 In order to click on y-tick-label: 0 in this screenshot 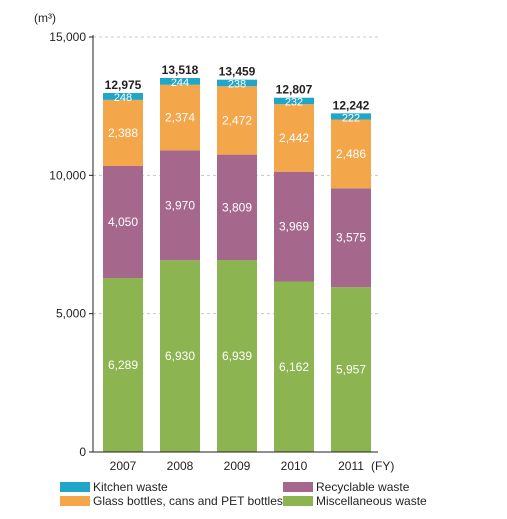, I will do `click(82, 452)`.